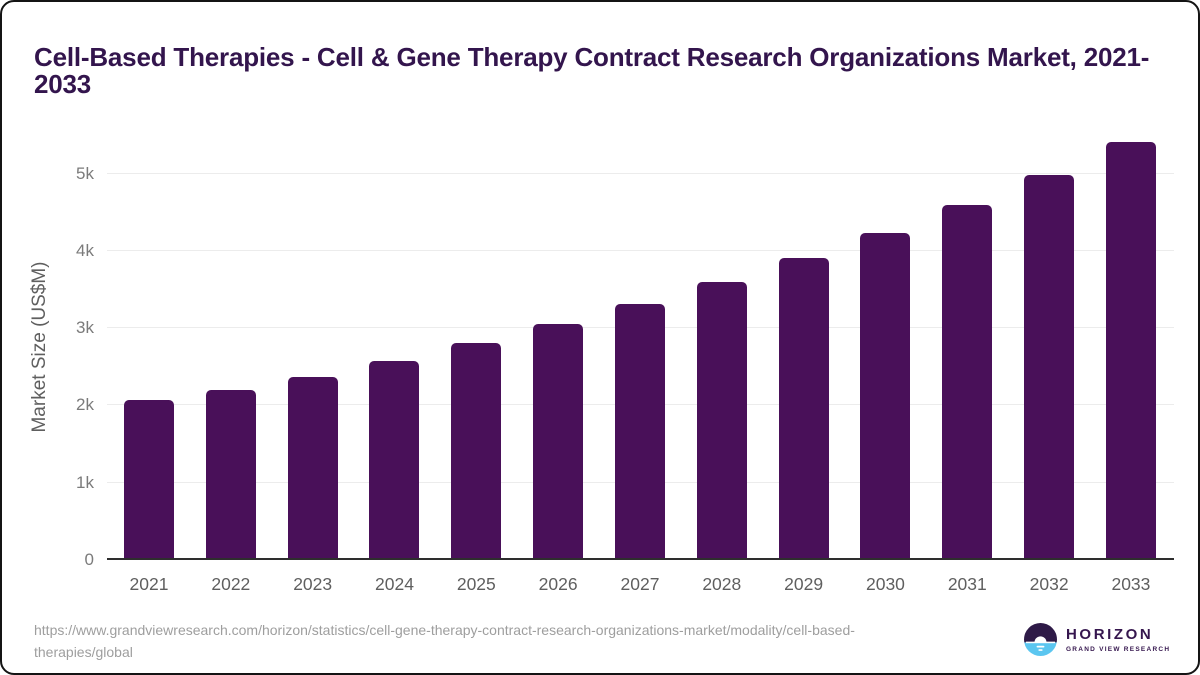 This screenshot has width=1200, height=675. What do you see at coordinates (48, 353) in the screenshot?
I see `y-axis-ticks: 0 1k 2k 3k 4k 5k` at bounding box center [48, 353].